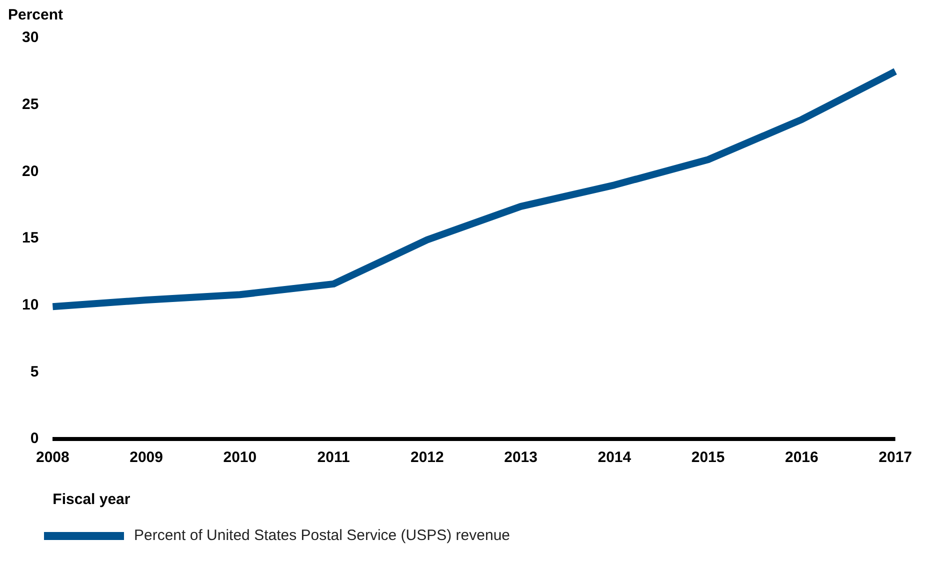 The height and width of the screenshot is (561, 930). Describe the element at coordinates (34, 439) in the screenshot. I see `y-tick-label: 0` at that location.